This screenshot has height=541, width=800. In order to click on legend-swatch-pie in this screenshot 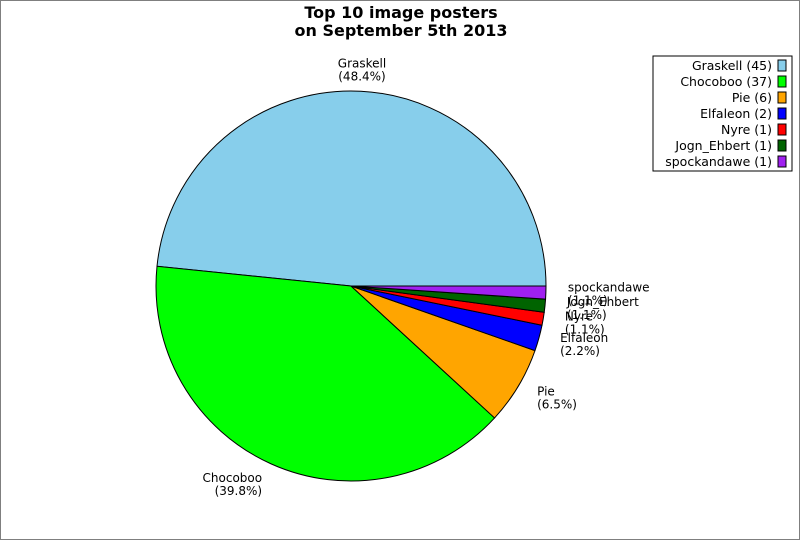, I will do `click(782, 97)`.